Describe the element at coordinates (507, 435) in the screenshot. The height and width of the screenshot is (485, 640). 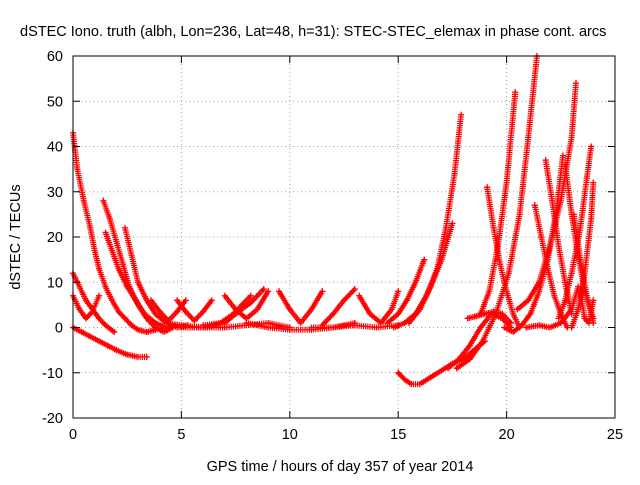
I see `x-tick-label: 20` at that location.